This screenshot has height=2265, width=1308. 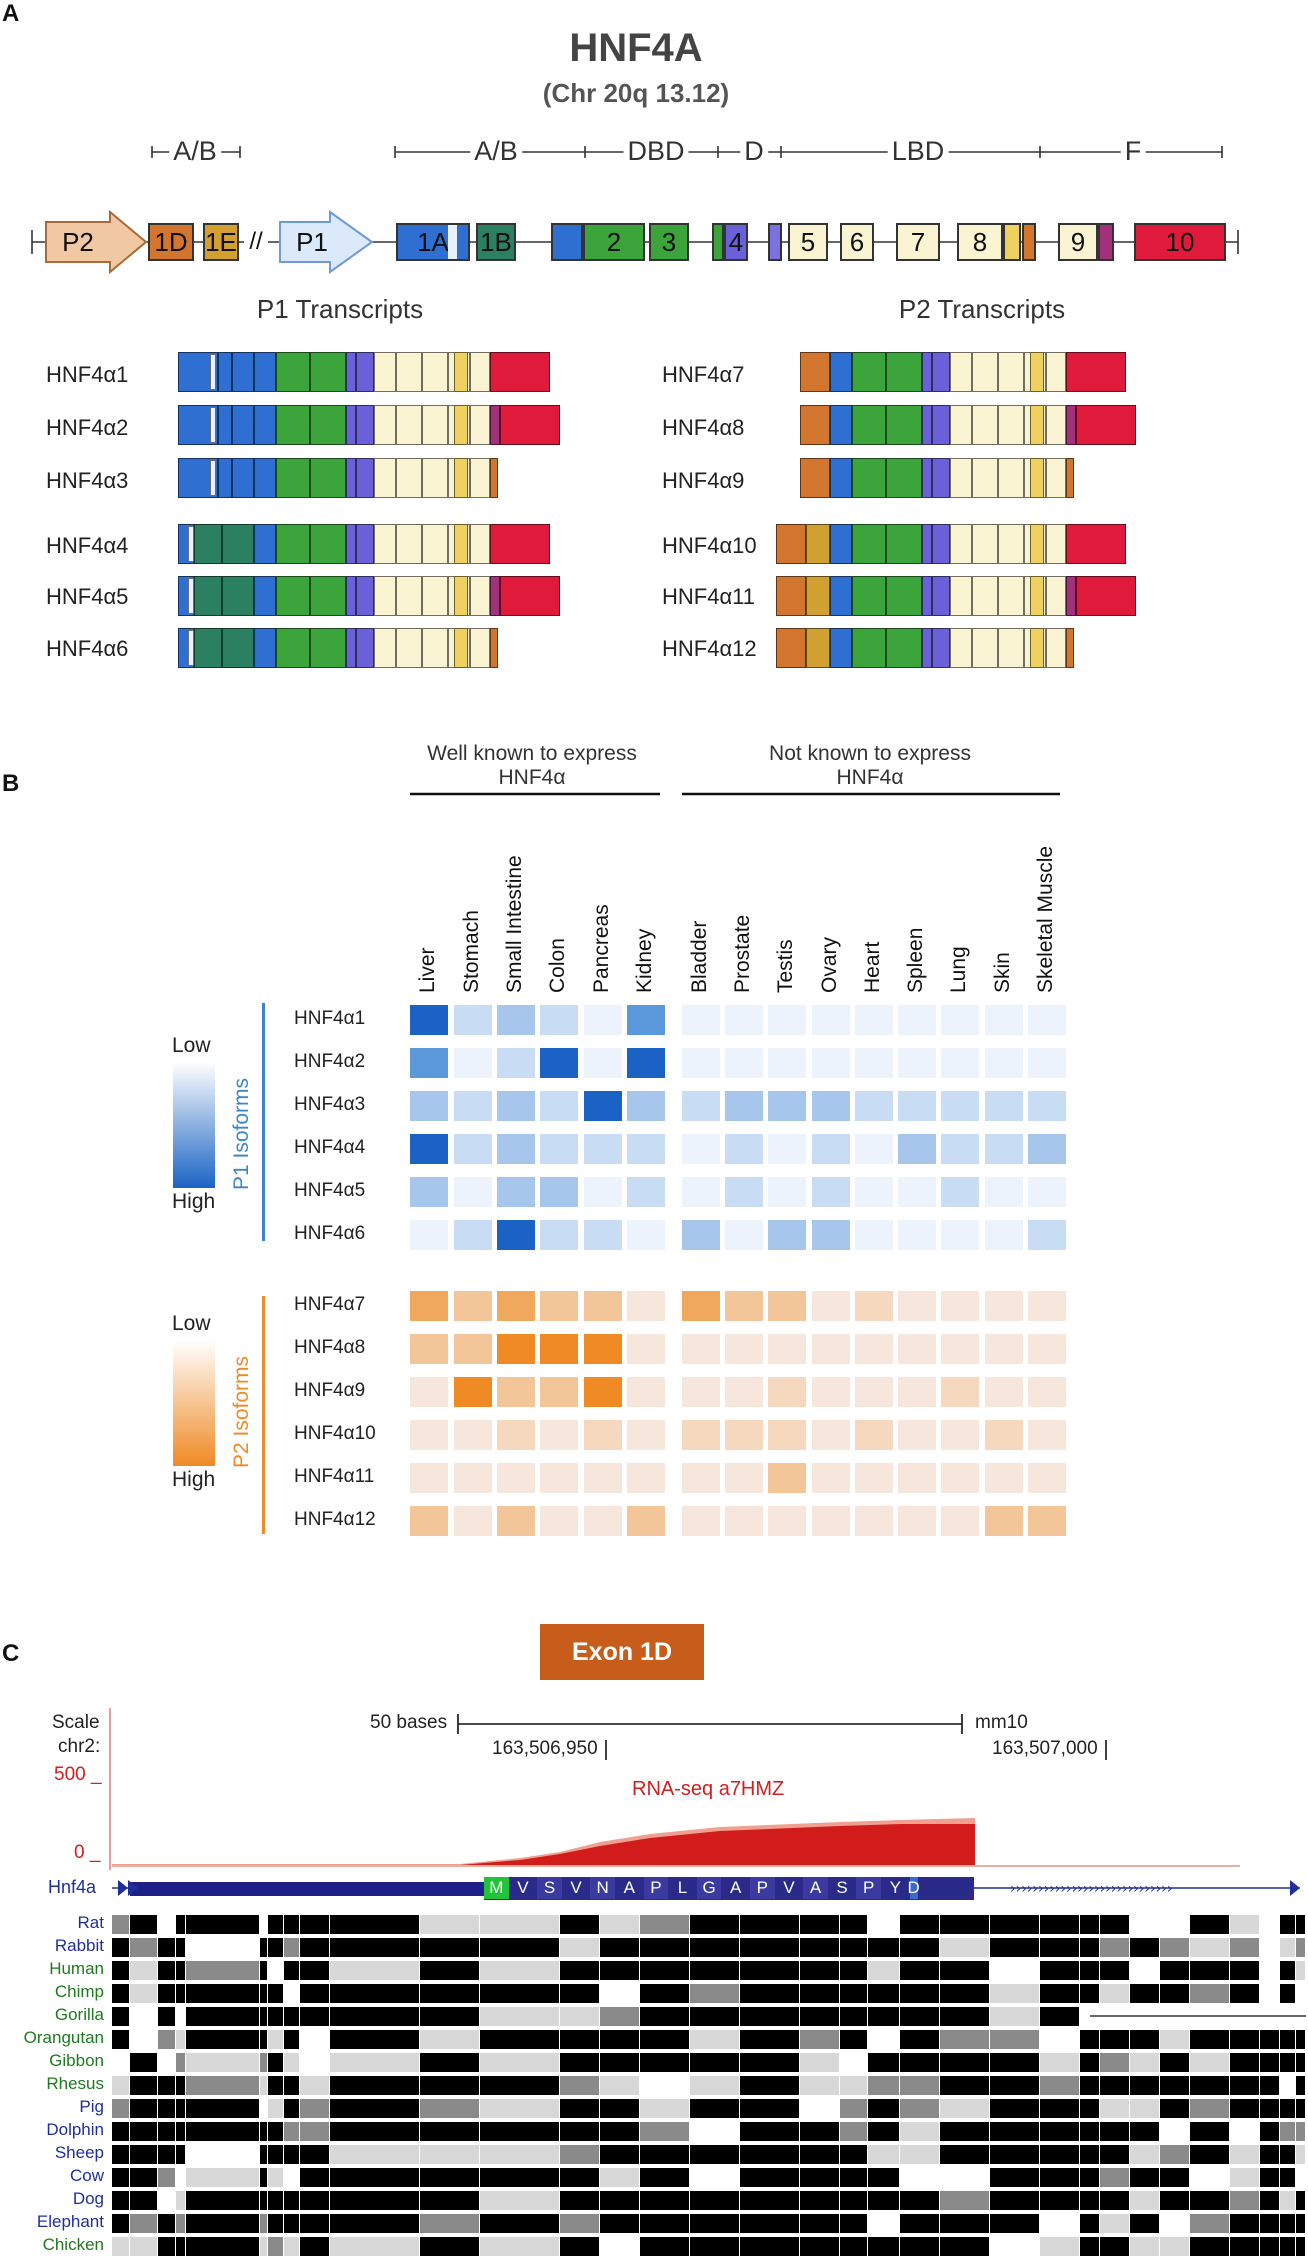 I want to click on exon-9-box: 9, so click(x=1078, y=242).